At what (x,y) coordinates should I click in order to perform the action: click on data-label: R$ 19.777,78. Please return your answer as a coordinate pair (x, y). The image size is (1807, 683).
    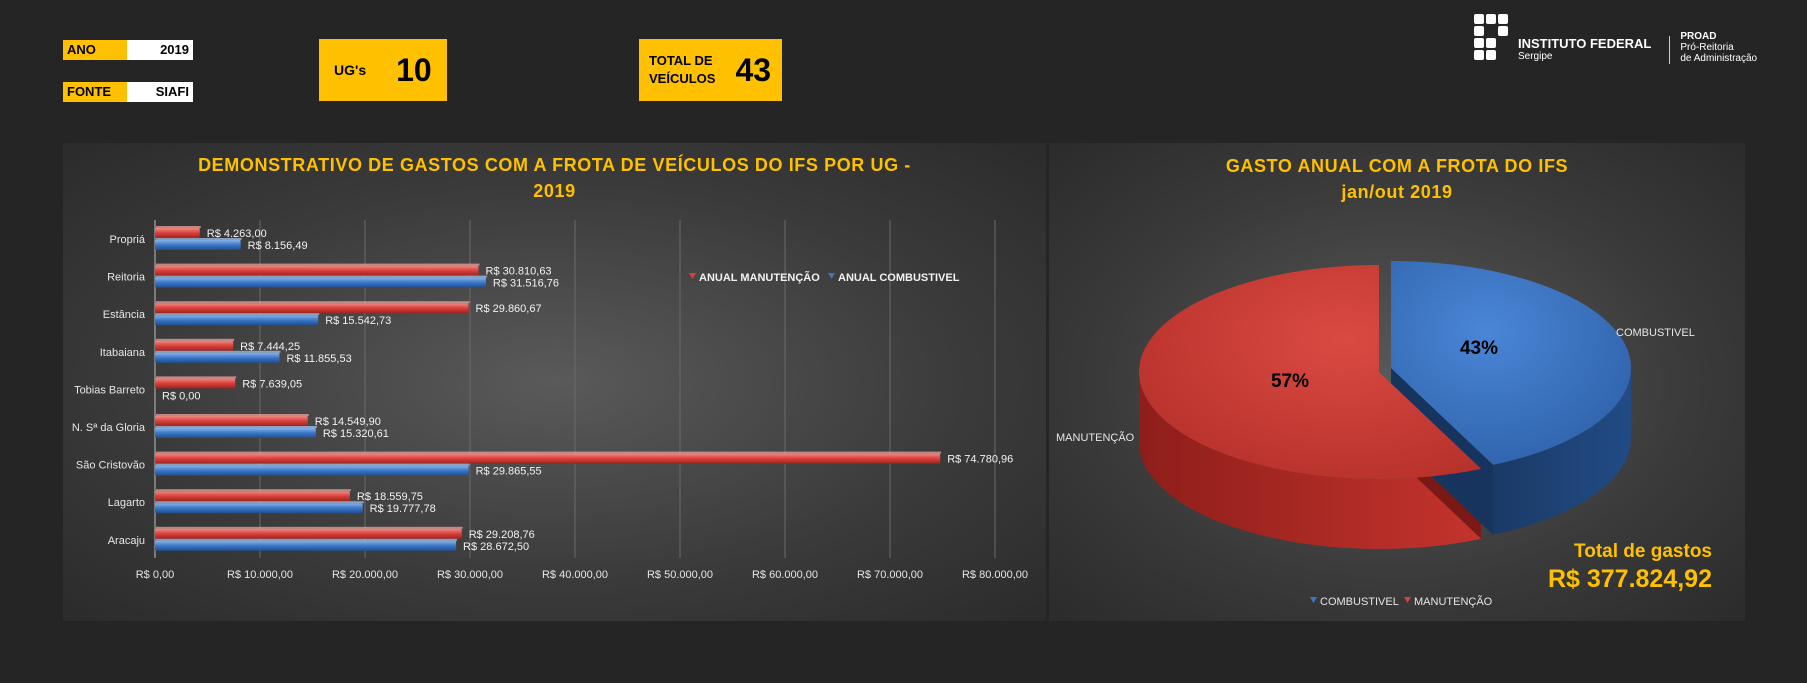
    Looking at the image, I should click on (403, 509).